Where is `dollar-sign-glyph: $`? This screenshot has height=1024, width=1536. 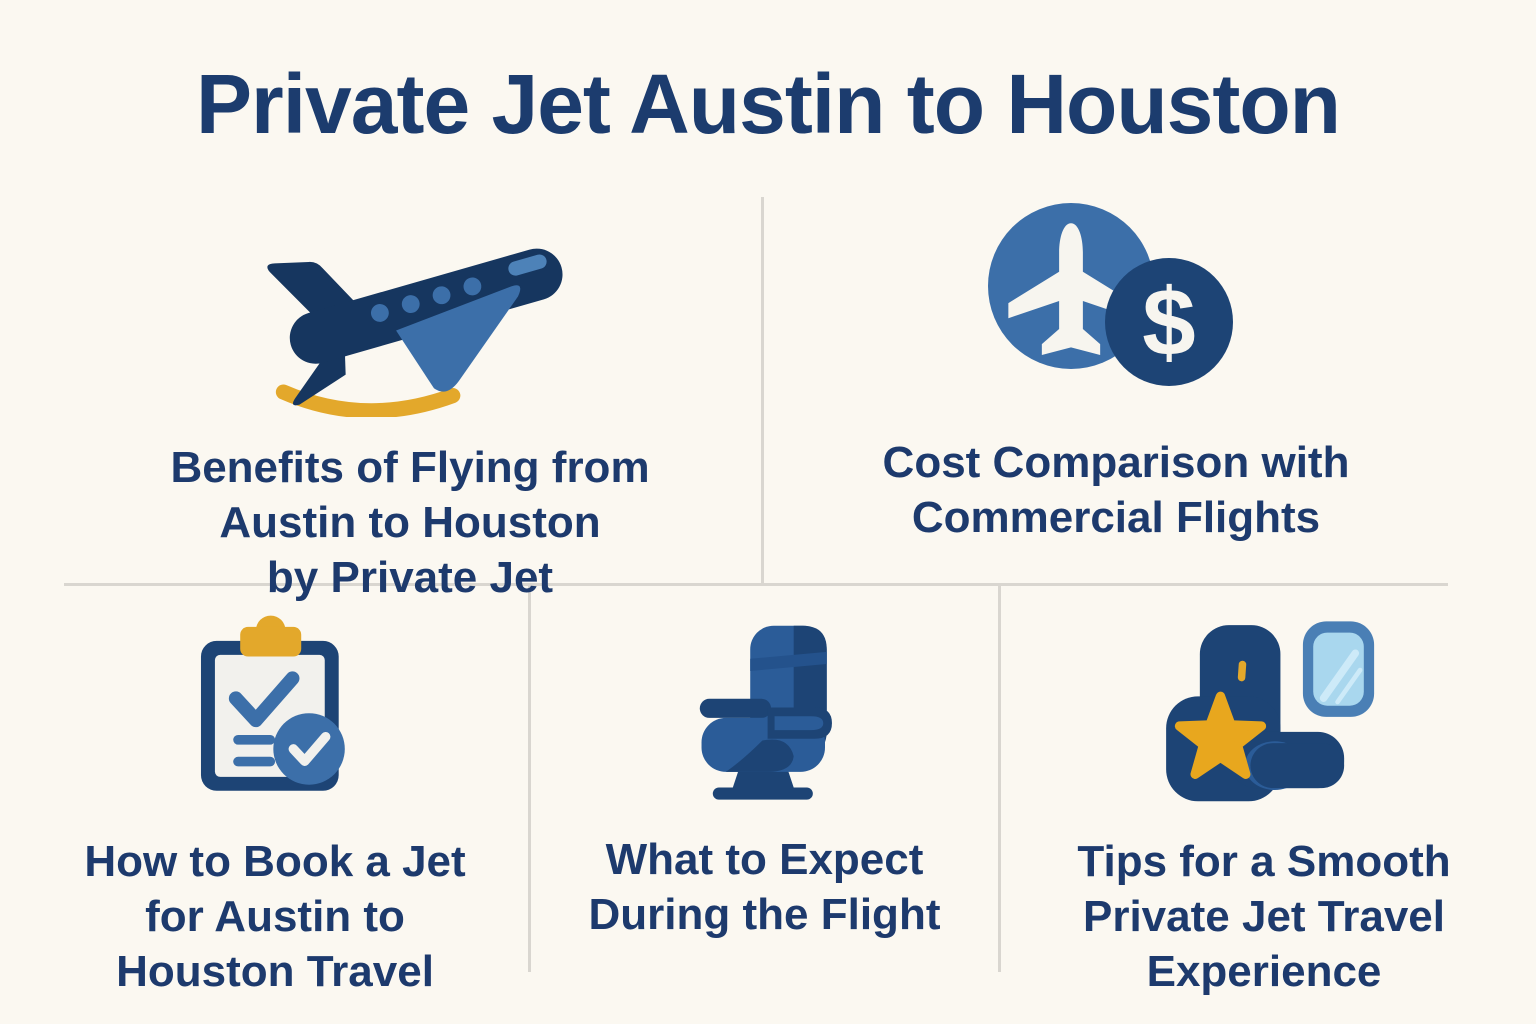
dollar-sign-glyph: $ is located at coordinates (1168, 322).